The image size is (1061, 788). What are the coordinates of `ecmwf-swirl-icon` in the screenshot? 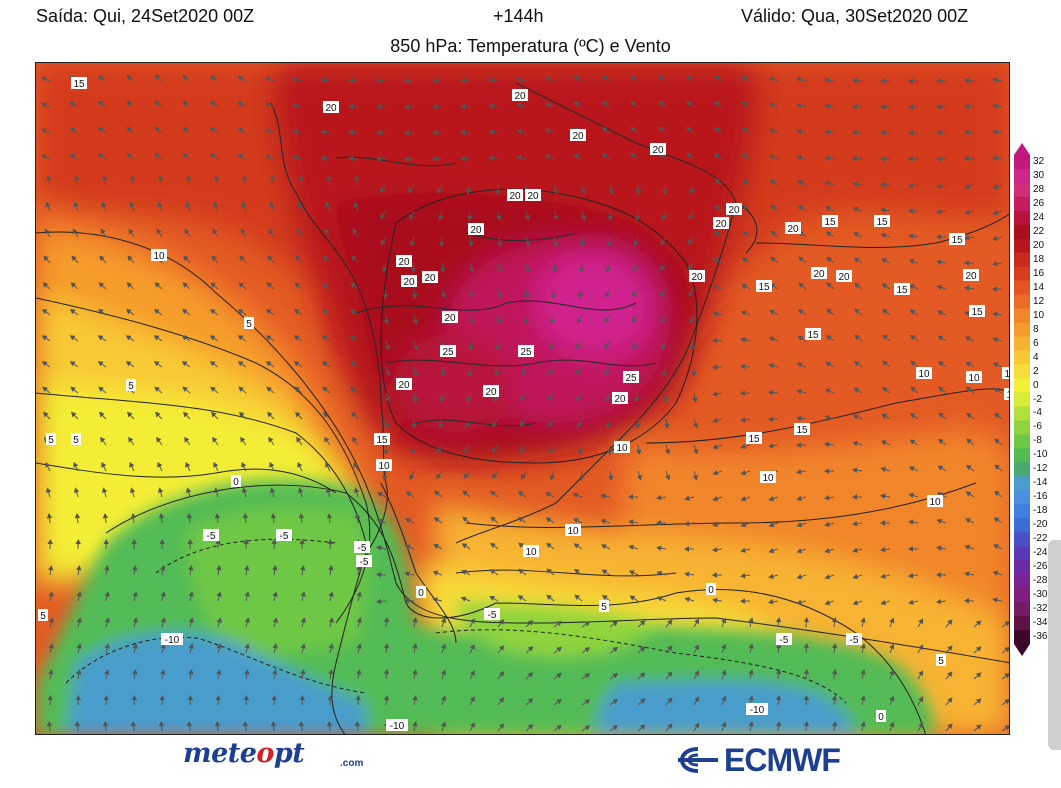 It's located at (698, 760).